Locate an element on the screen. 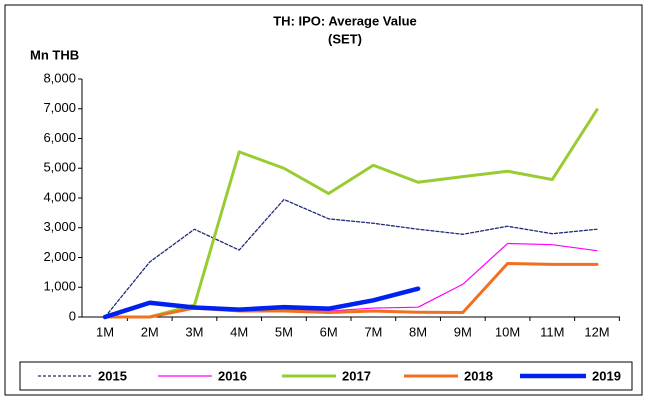  y-tick-label: 3,000 is located at coordinates (59, 226).